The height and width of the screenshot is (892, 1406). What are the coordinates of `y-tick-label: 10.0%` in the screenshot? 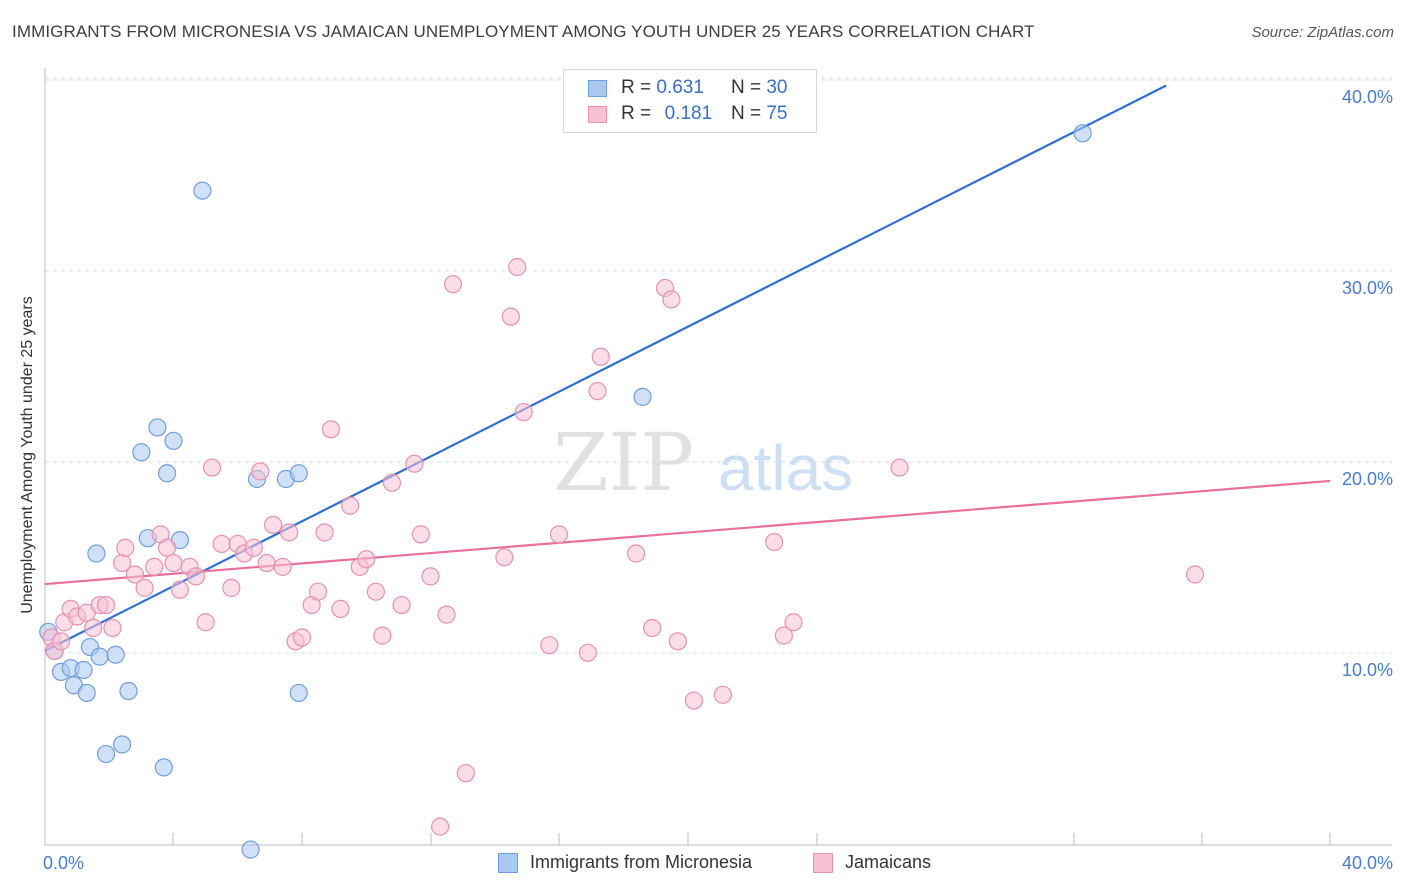 It's located at (1367, 670).